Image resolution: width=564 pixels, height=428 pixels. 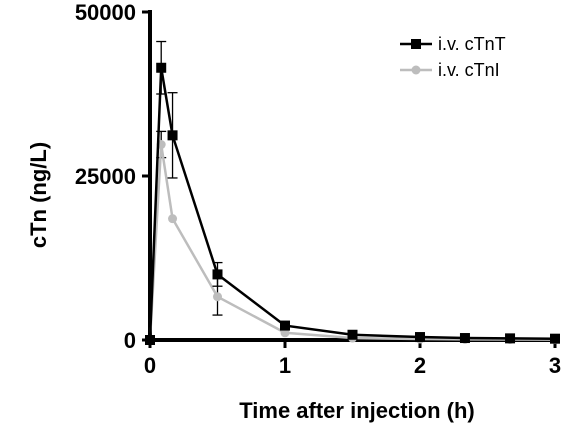 What do you see at coordinates (285, 365) in the screenshot?
I see `x-tick-label: 1` at bounding box center [285, 365].